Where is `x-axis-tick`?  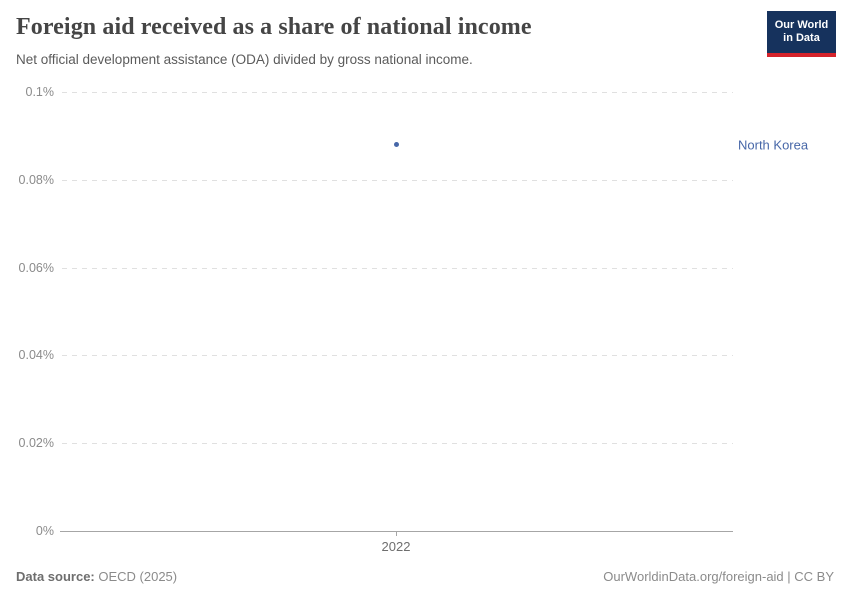
x-axis-tick is located at coordinates (396, 533).